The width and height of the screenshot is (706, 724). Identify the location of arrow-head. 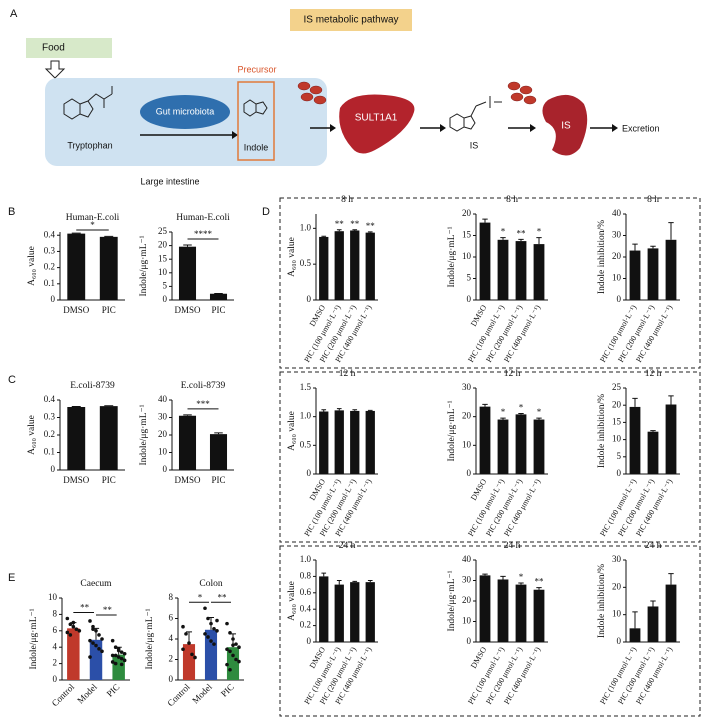
(235, 135).